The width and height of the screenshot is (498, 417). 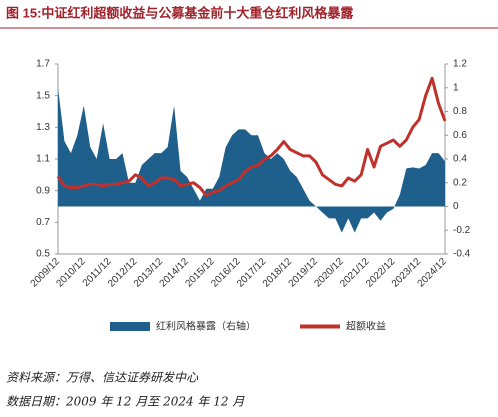 I want to click on y2-tick-label: 0, so click(x=456, y=206).